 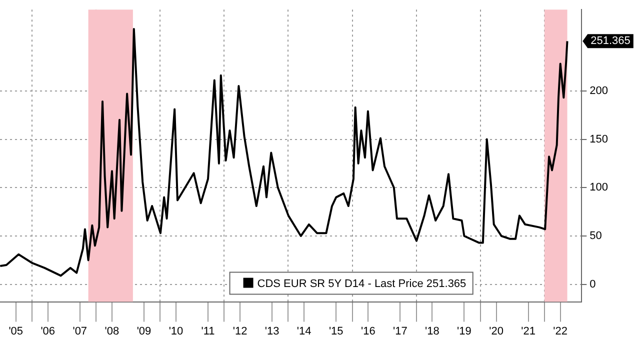 I want to click on x-tick-label: '14, so click(x=304, y=331).